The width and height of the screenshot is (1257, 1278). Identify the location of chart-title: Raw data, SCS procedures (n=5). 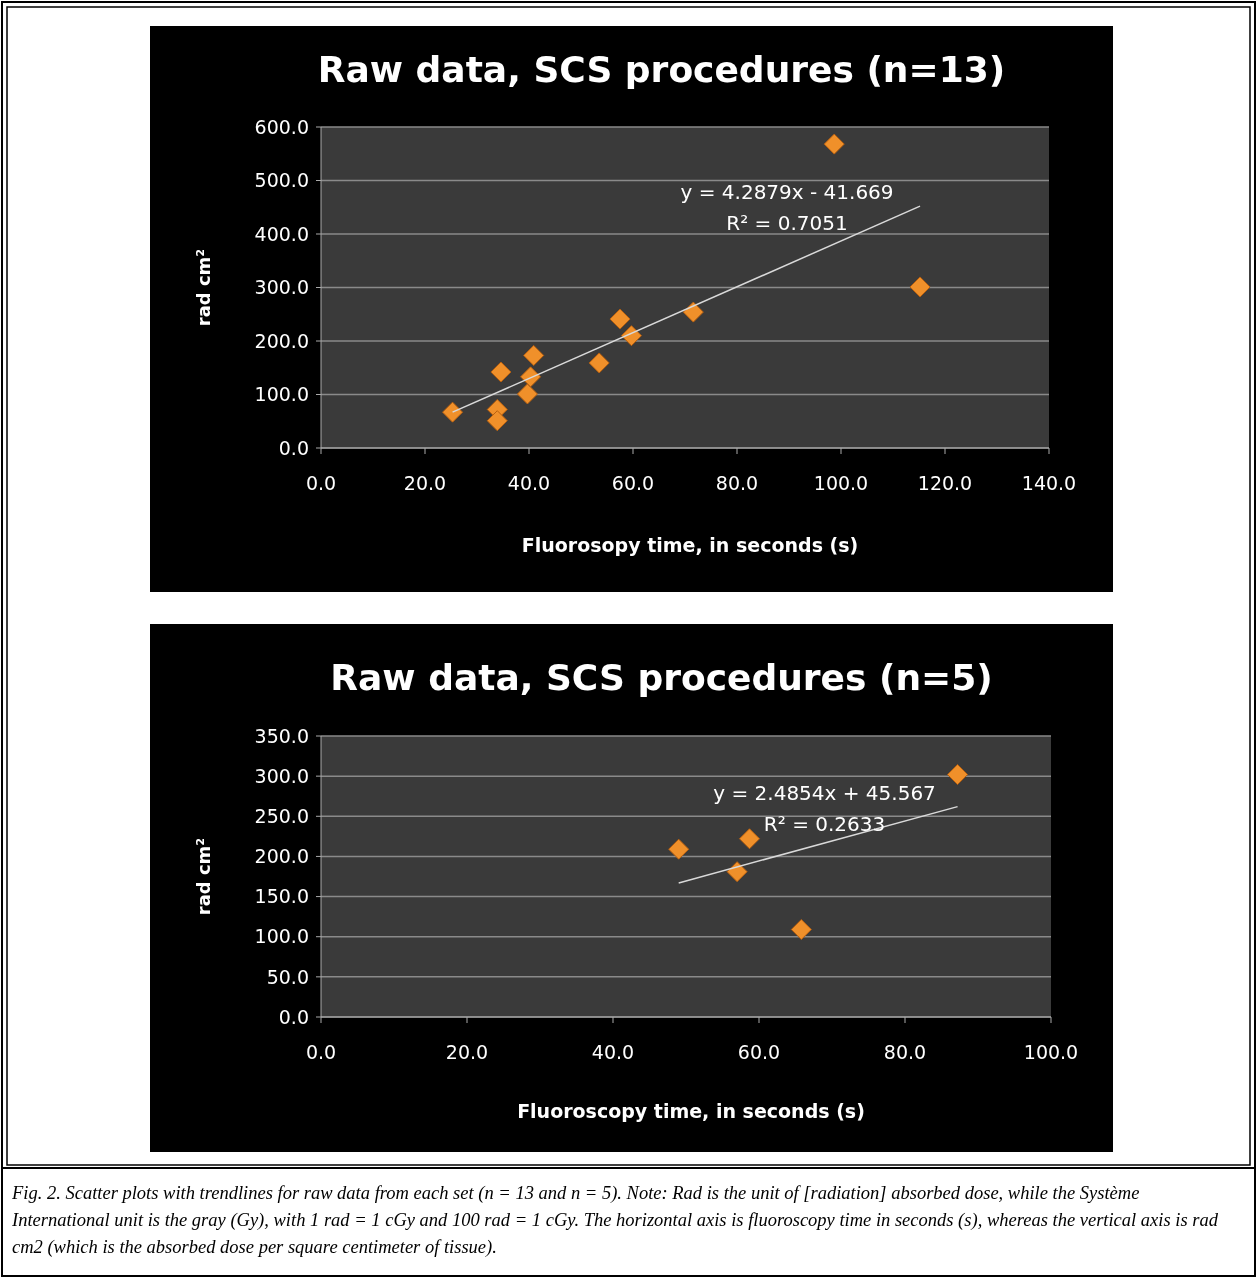
(661, 677).